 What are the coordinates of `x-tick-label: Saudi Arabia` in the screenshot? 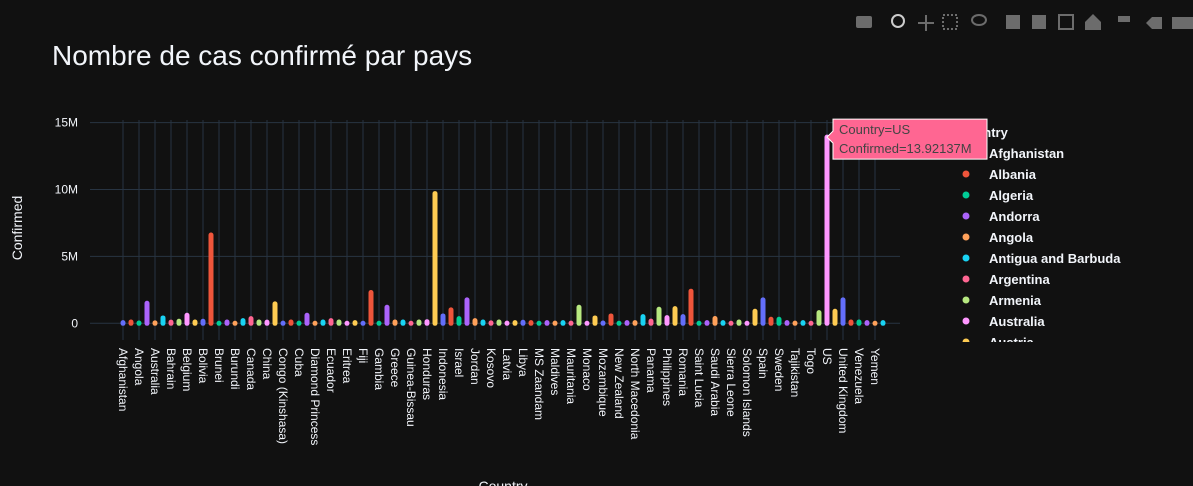 It's located at (715, 382).